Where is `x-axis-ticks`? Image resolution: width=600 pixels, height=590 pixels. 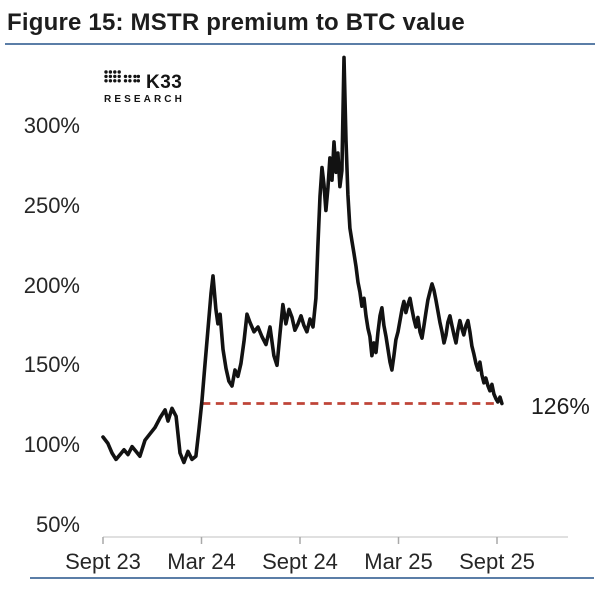
x-axis-ticks is located at coordinates (300, 540).